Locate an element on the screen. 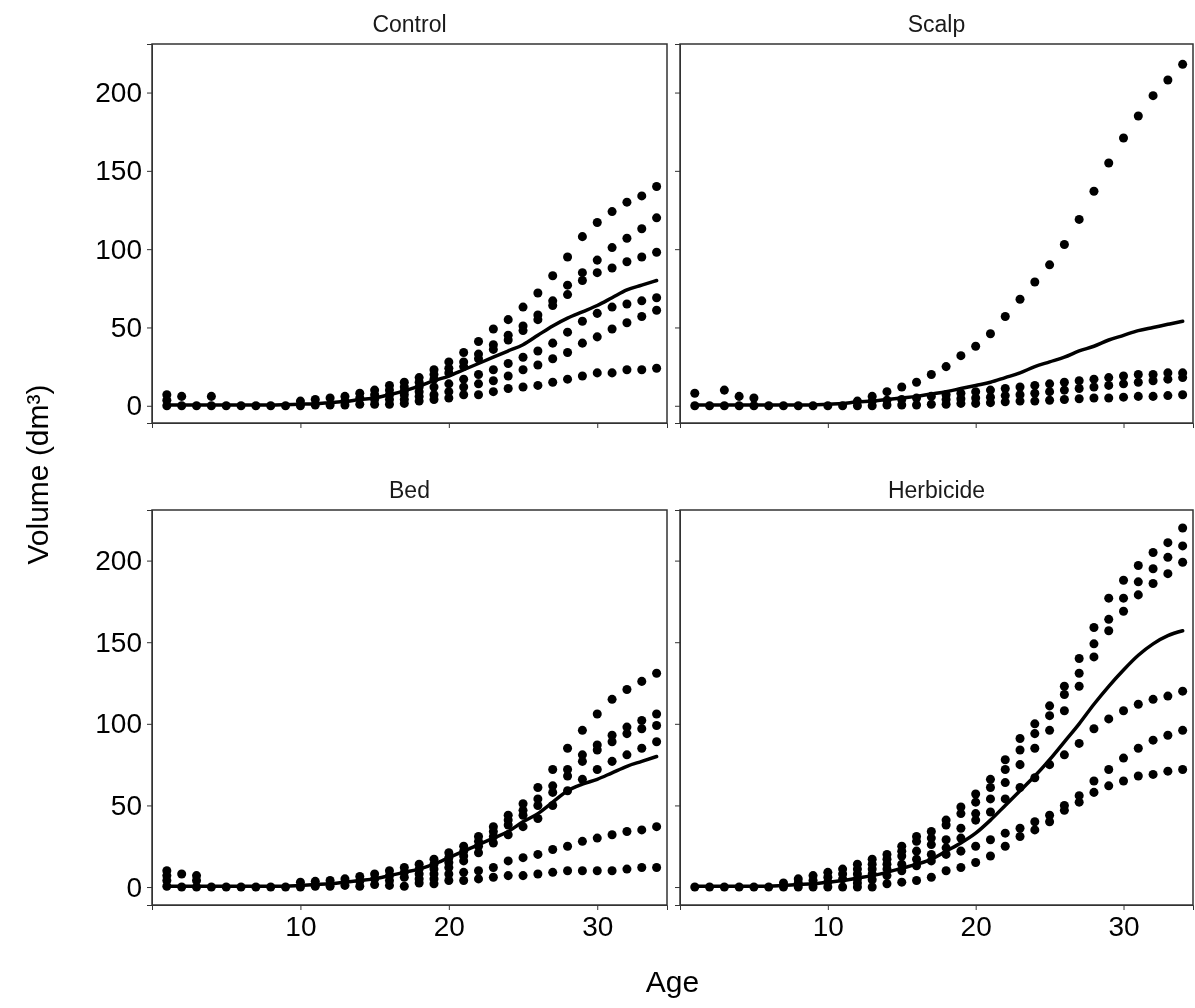 The height and width of the screenshot is (1008, 1195). y-axis-title: Volume (dm³) is located at coordinates (37, 474).